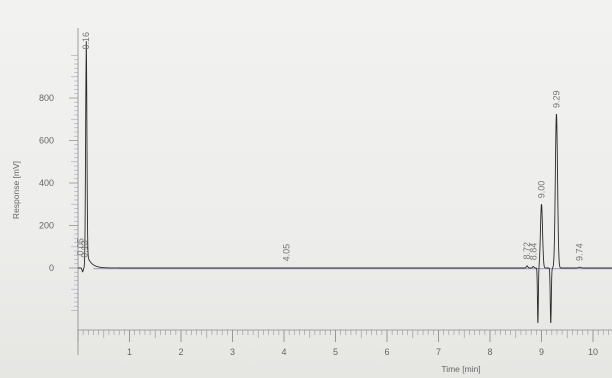 This screenshot has height=378, width=612. I want to click on y-tick-label: 400, so click(46, 183).